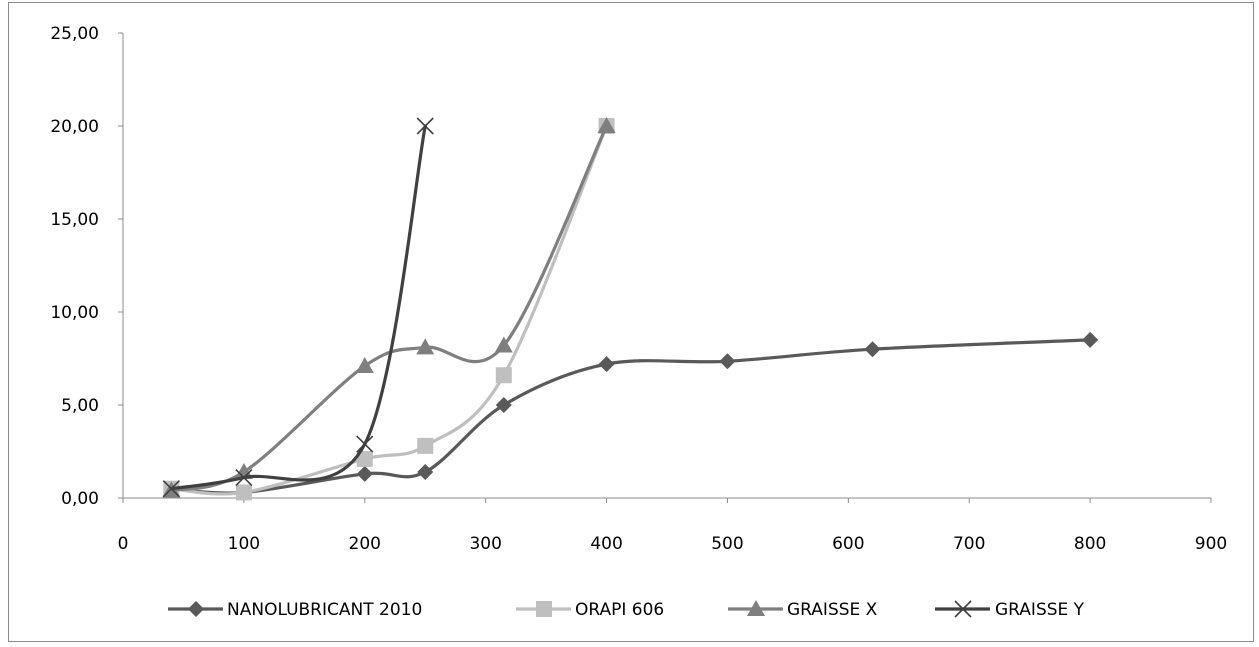 Image resolution: width=1259 pixels, height=647 pixels. What do you see at coordinates (848, 544) in the screenshot?
I see `x-tick-label: 600` at bounding box center [848, 544].